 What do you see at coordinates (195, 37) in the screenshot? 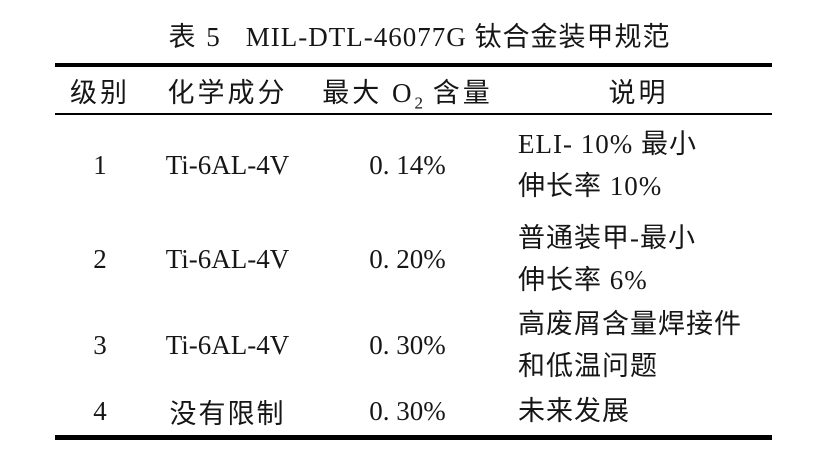
I see `table-caption-number: 表 5` at bounding box center [195, 37].